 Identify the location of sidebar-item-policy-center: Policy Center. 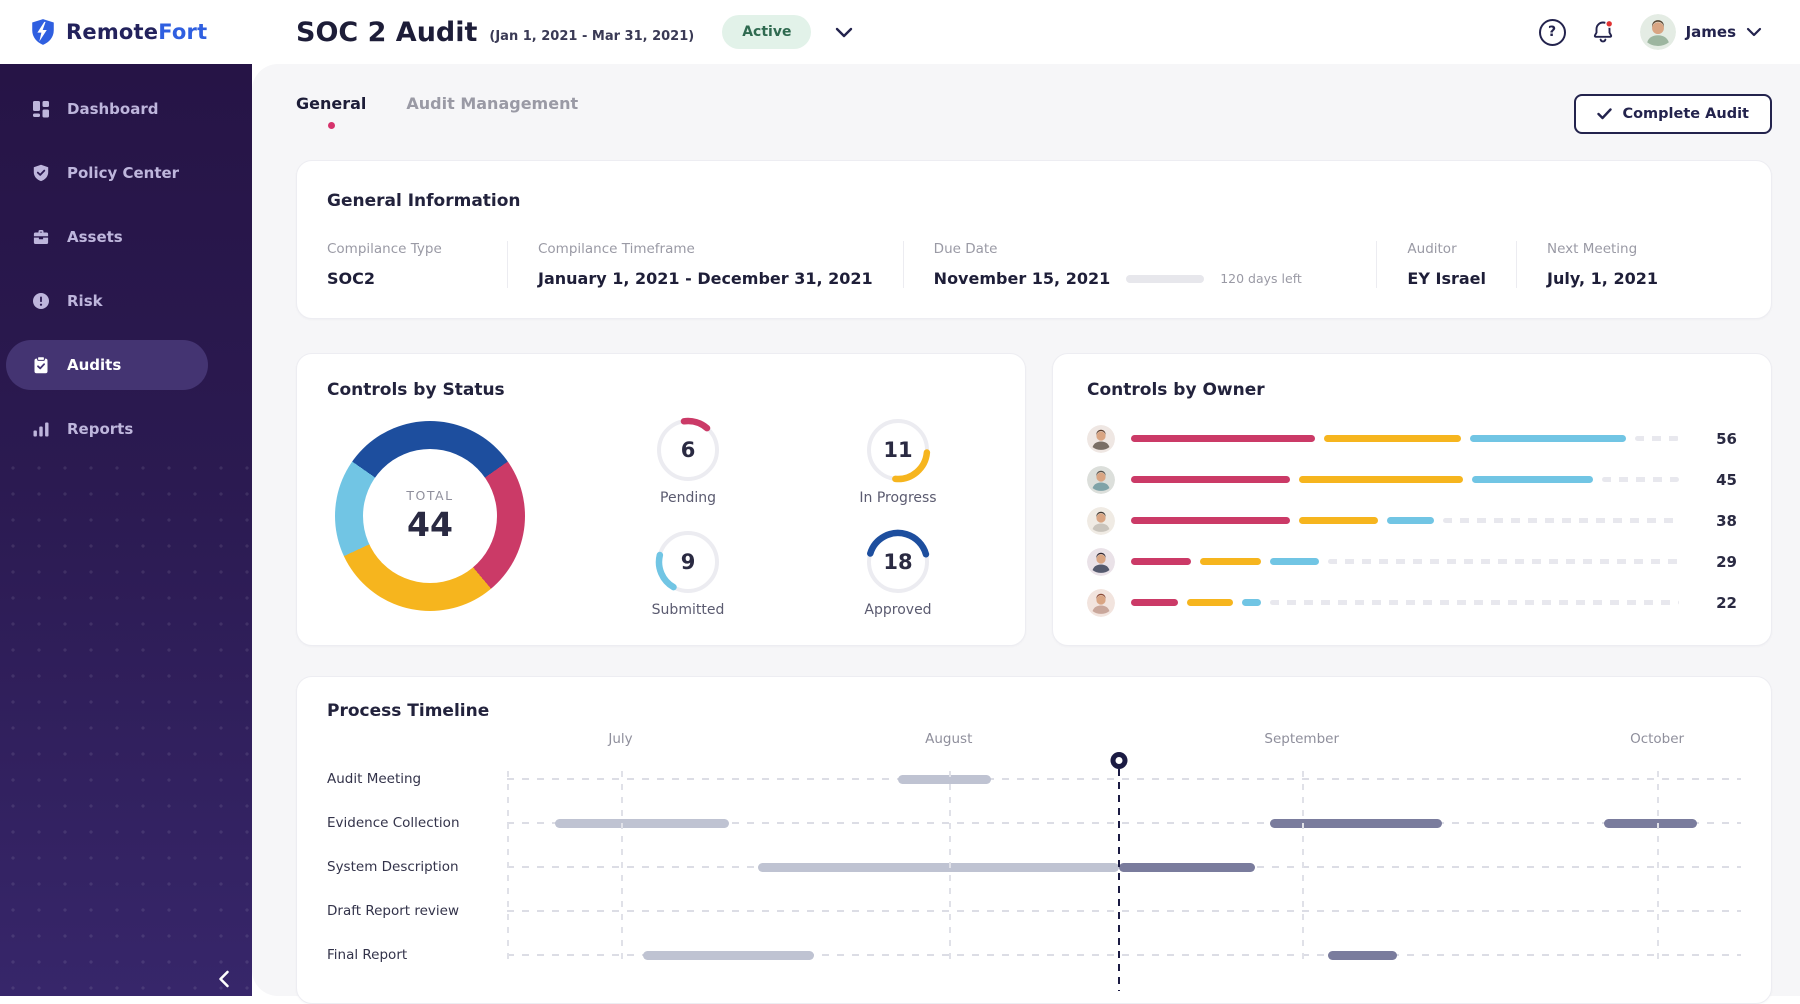
(107, 173).